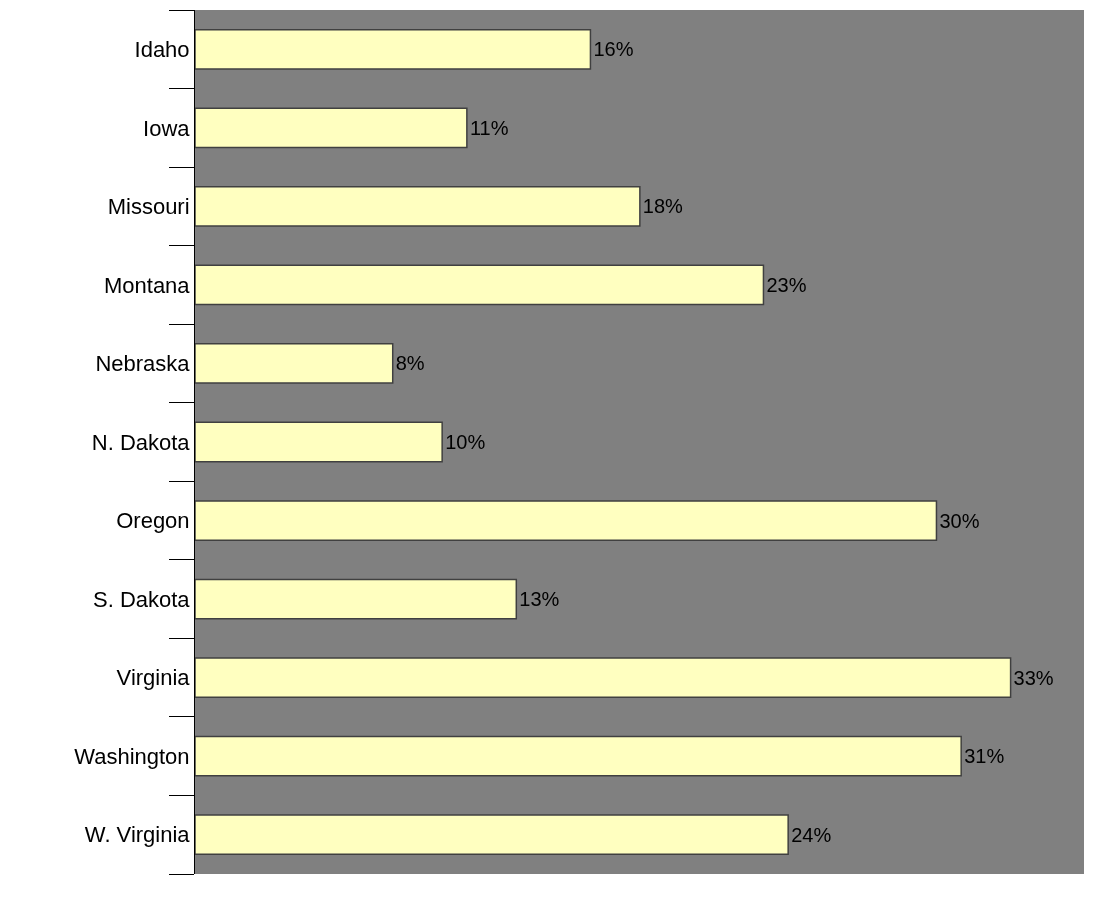 The width and height of the screenshot is (1099, 899). I want to click on y-tick-label: Idaho, so click(162, 49).